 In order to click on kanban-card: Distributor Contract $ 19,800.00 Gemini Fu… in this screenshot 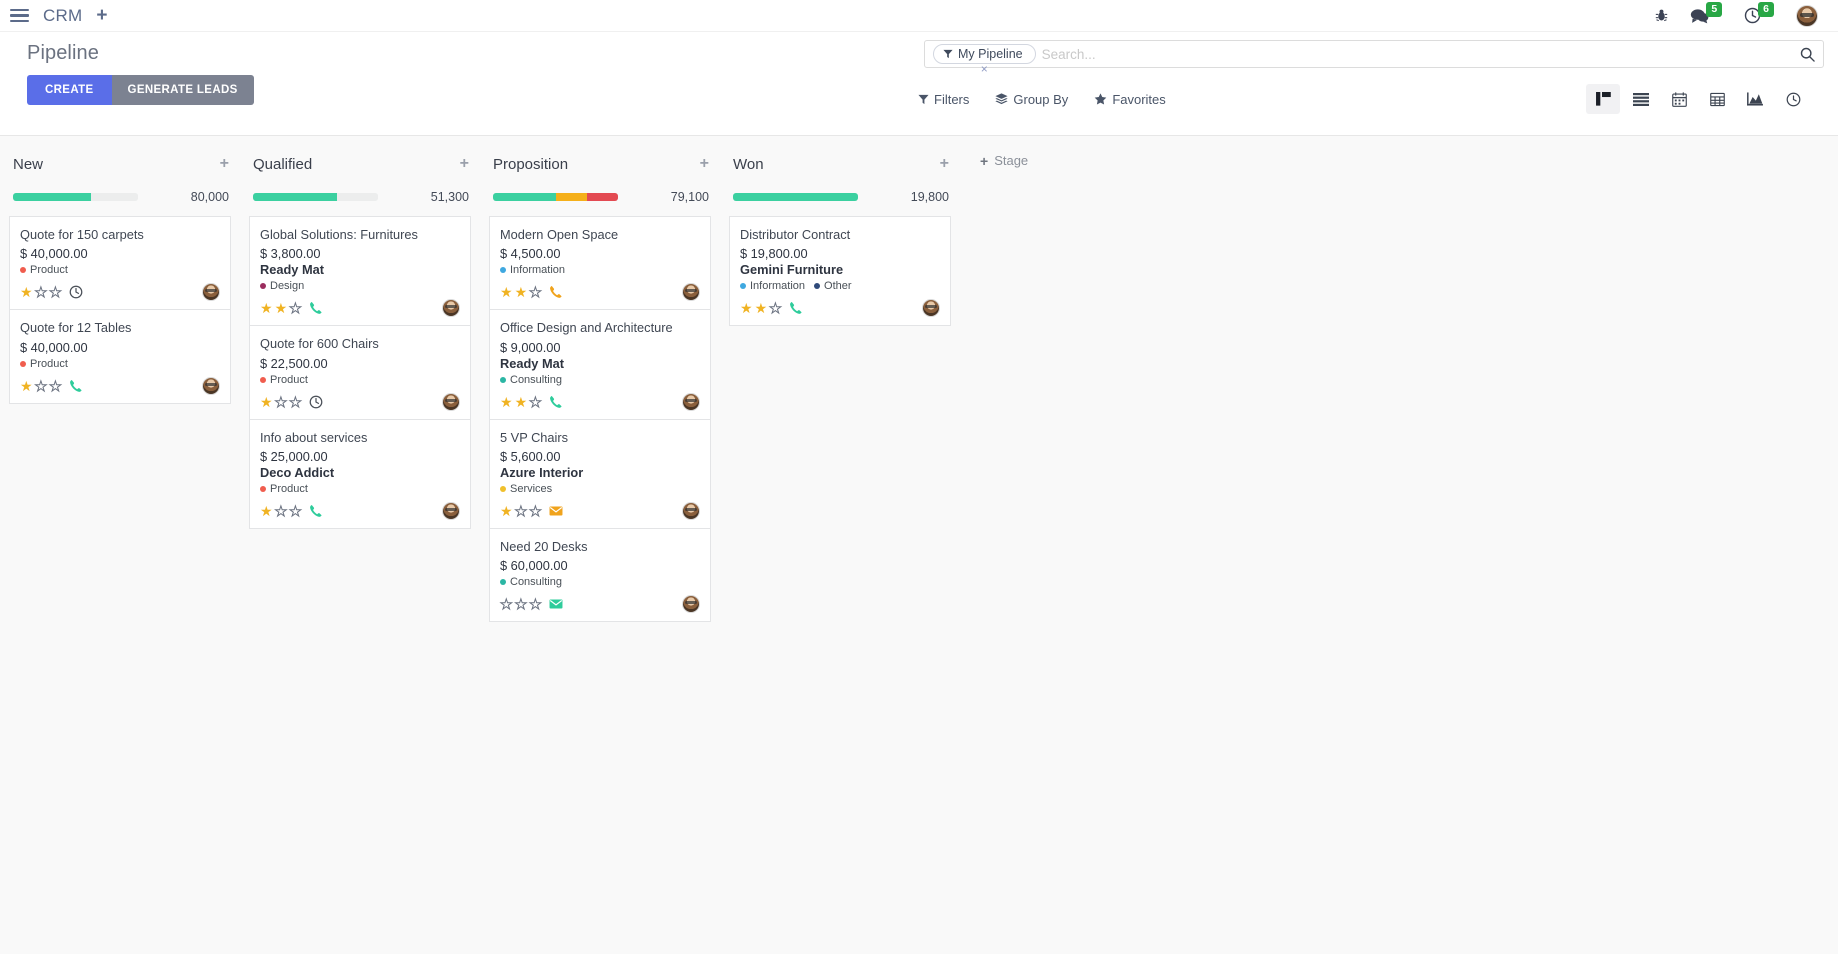, I will do `click(840, 271)`.